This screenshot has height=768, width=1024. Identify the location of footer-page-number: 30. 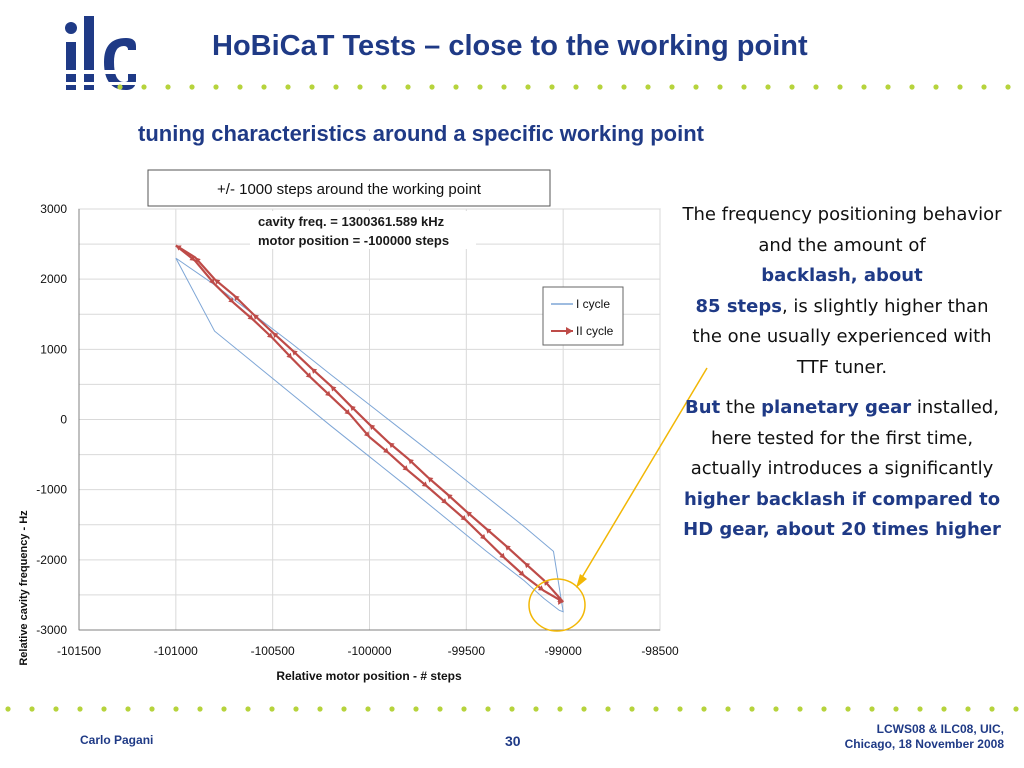
(513, 741).